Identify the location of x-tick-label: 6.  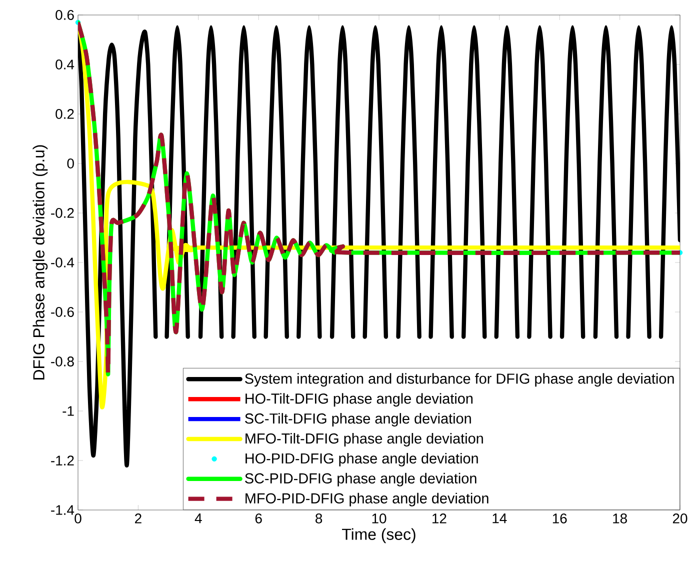
(258, 519).